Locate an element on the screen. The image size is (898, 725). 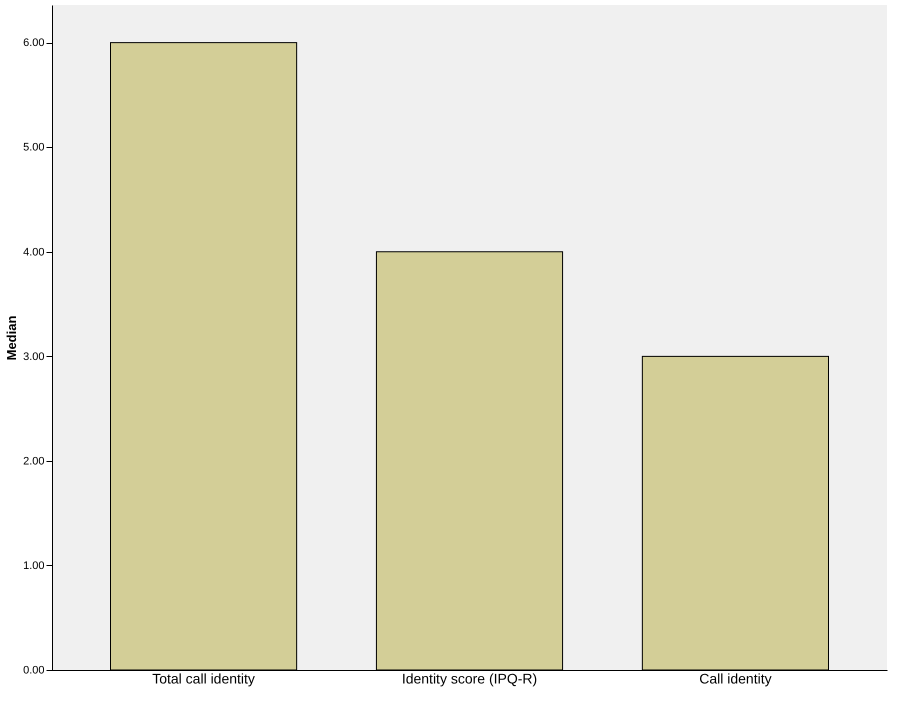
y-axis-title: Median is located at coordinates (12, 338).